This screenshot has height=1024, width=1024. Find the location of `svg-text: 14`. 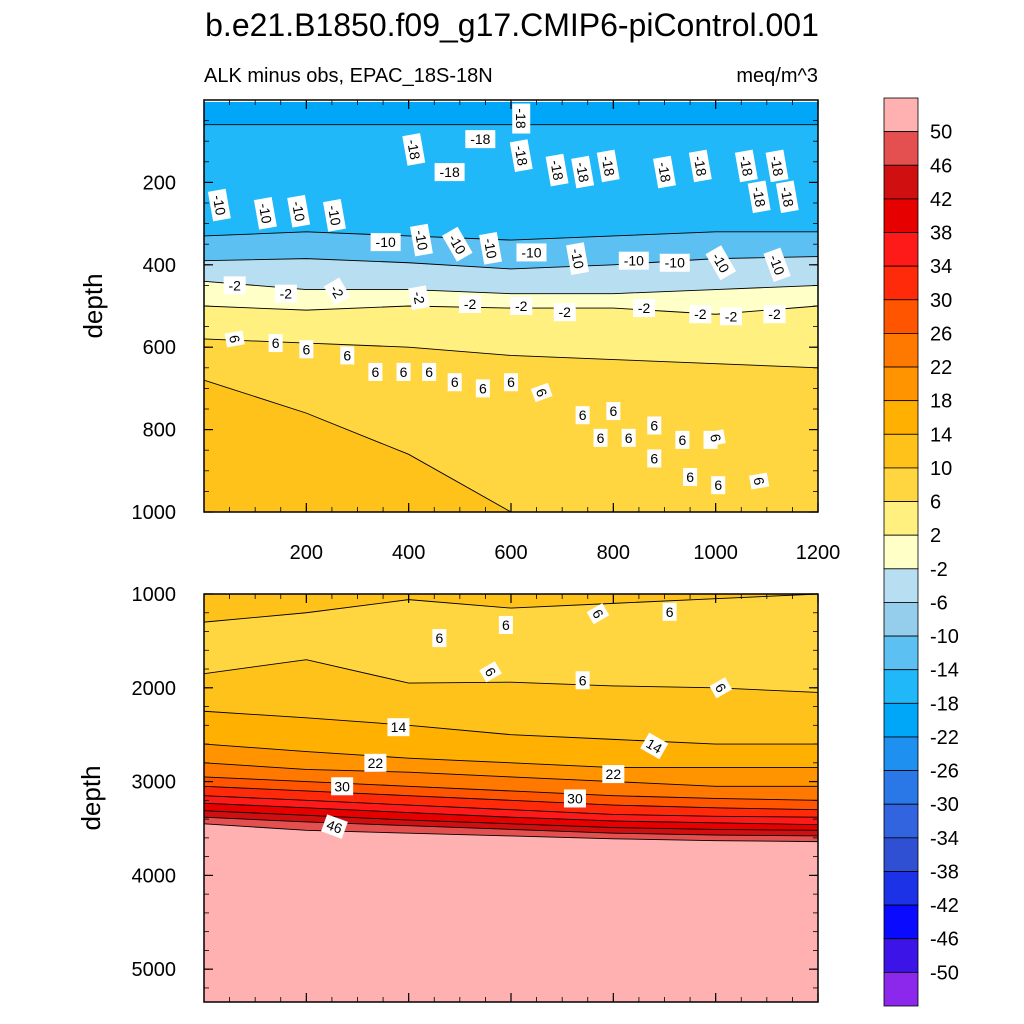

svg-text: 14 is located at coordinates (655, 746).